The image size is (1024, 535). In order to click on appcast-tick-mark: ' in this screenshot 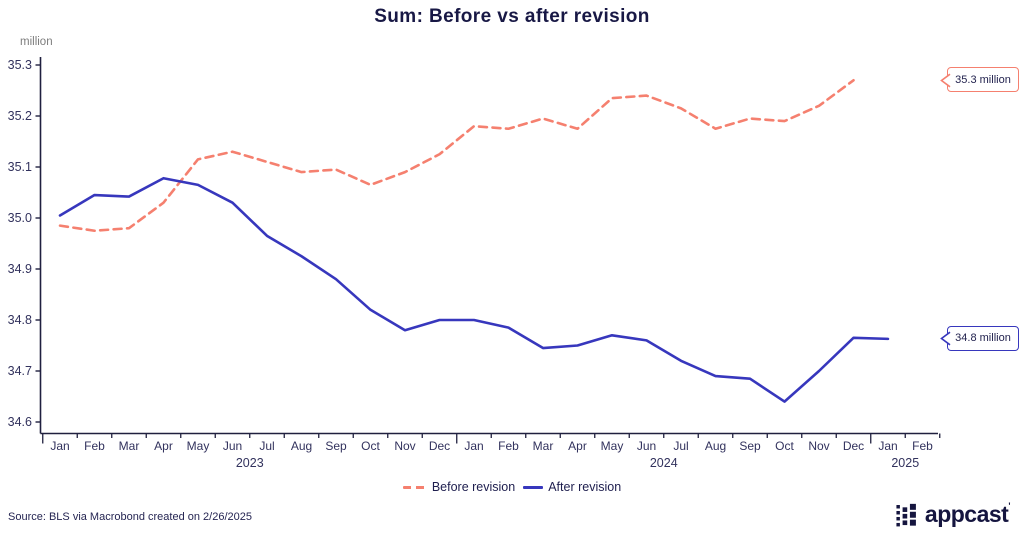, I will do `click(1009, 505)`.